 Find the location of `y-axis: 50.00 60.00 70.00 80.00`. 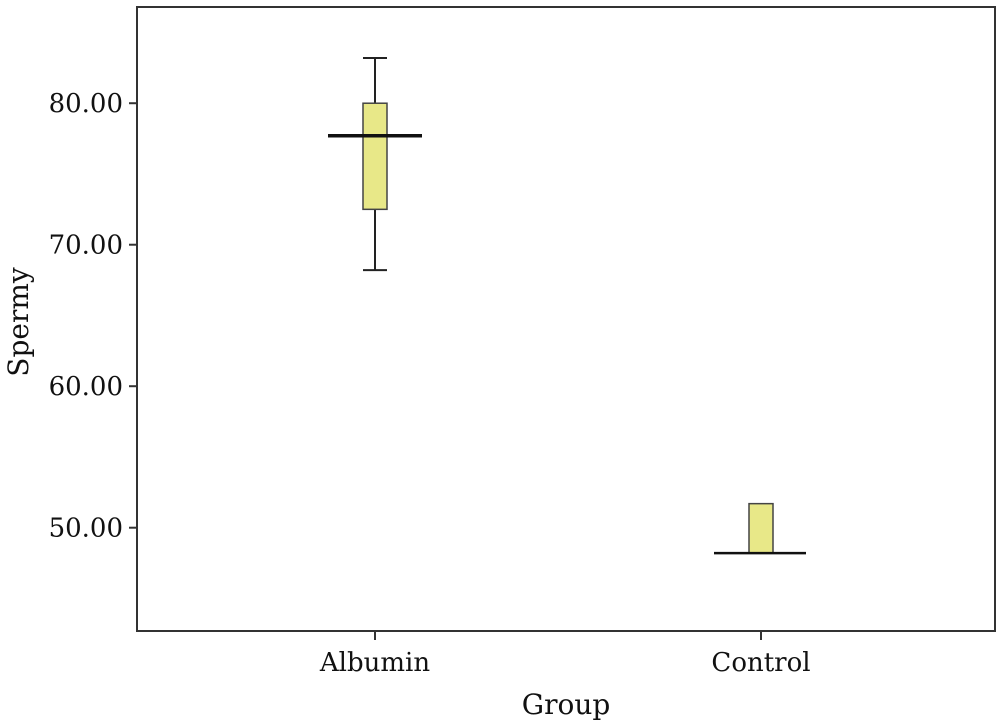

y-axis: 50.00 60.00 70.00 80.00 is located at coordinates (93, 316).